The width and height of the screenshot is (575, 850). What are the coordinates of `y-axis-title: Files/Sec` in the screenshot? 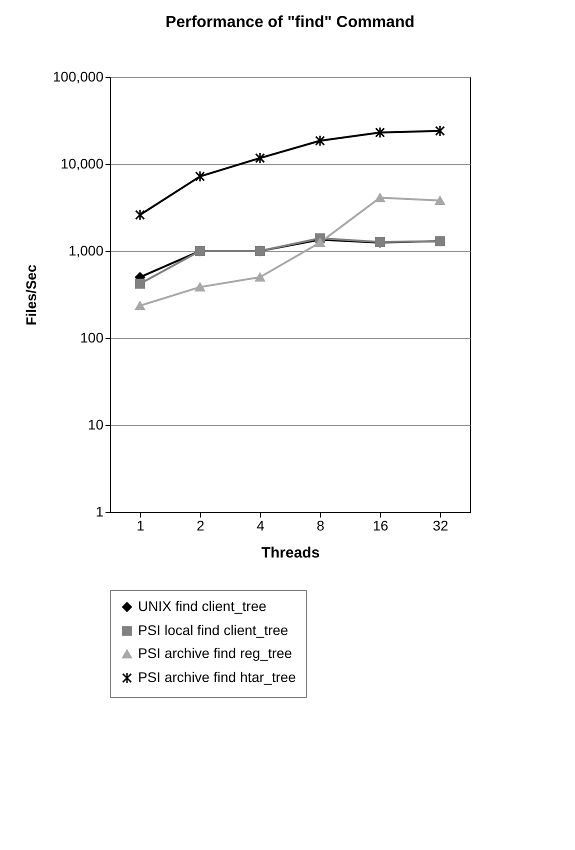 It's located at (30, 295).